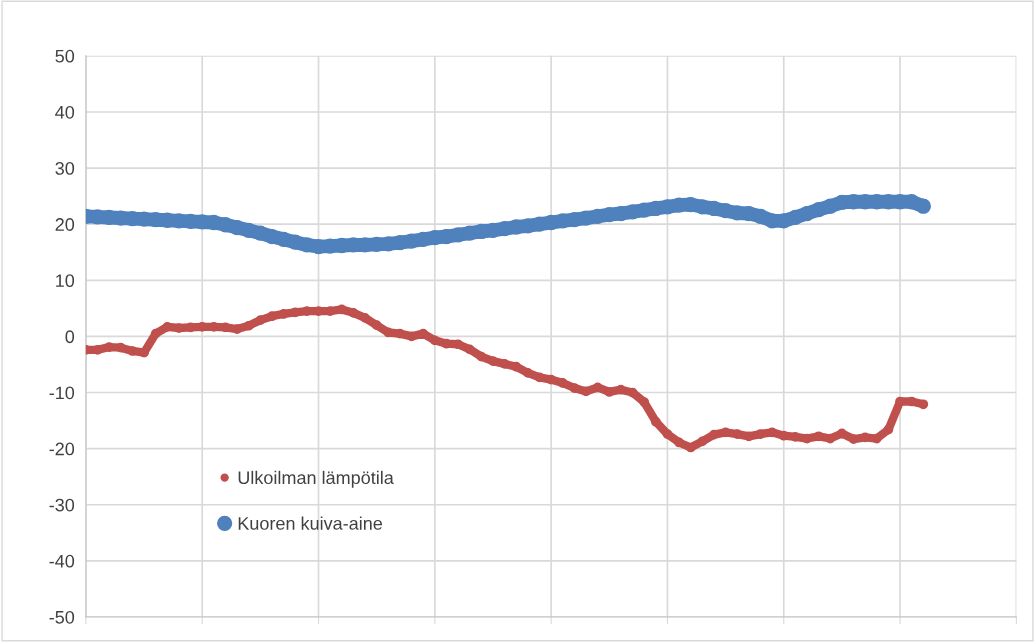  Describe the element at coordinates (65, 168) in the screenshot. I see `y-tick-label: 30` at that location.